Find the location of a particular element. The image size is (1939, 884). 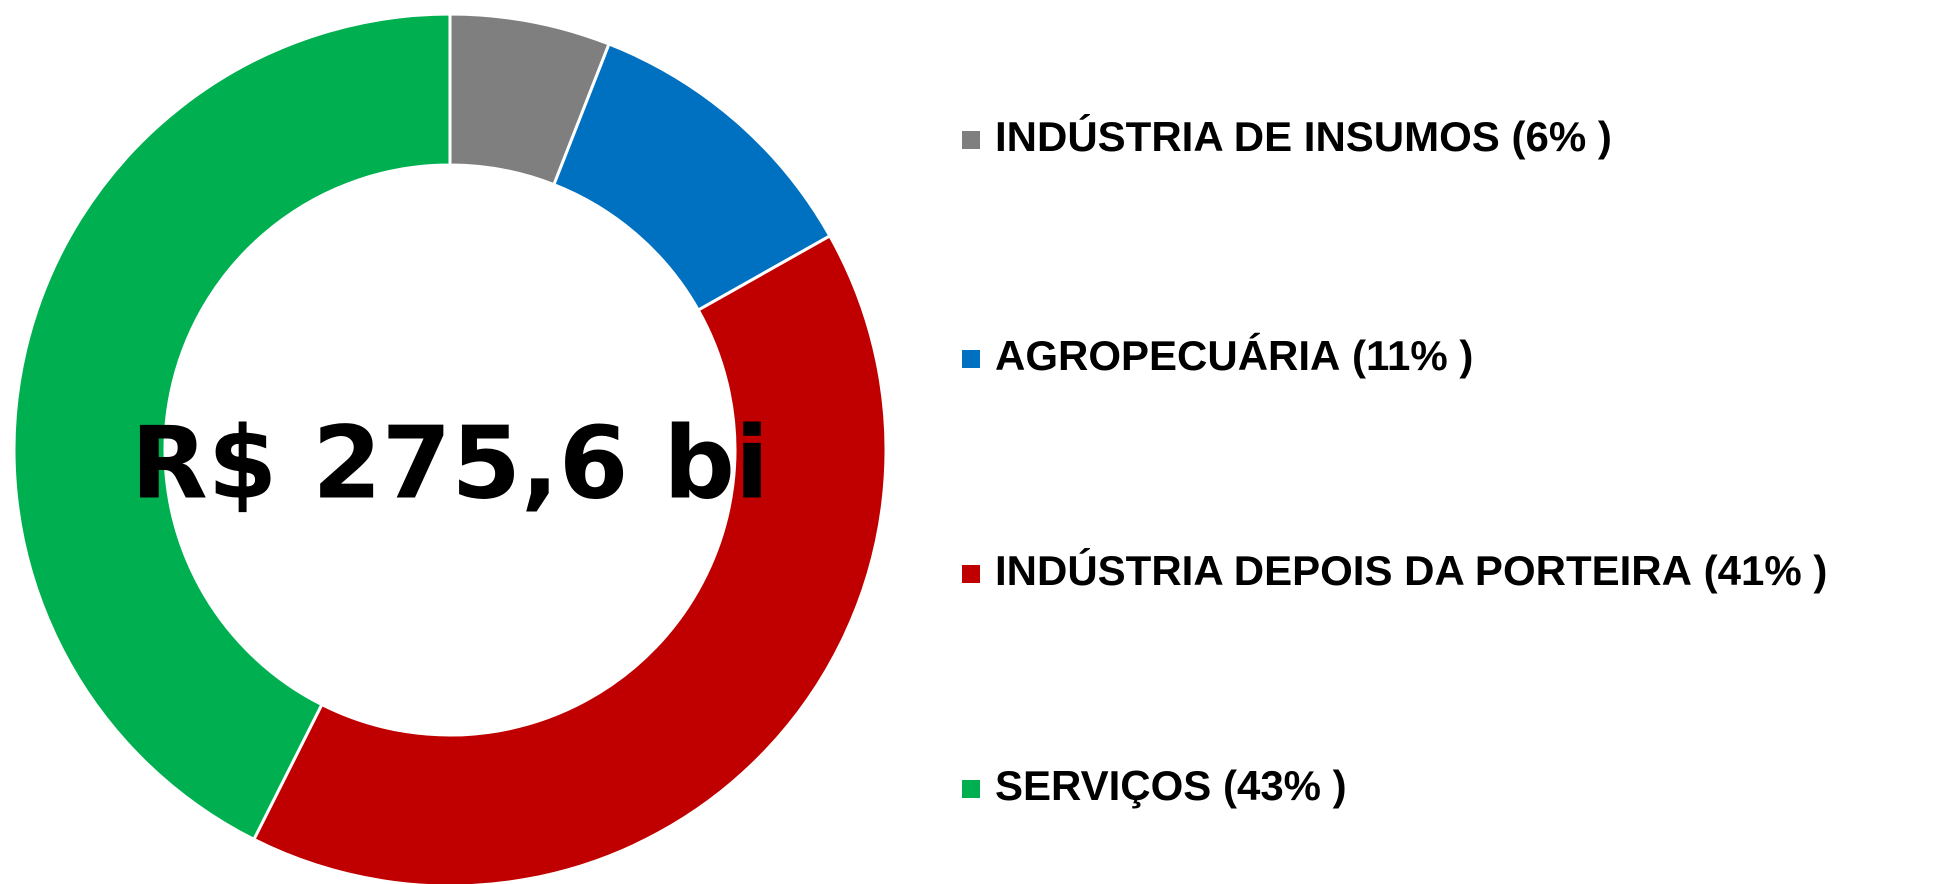

legend-text: INDÚSTRIA DE INSUMOS (6% ) is located at coordinates (1303, 136).